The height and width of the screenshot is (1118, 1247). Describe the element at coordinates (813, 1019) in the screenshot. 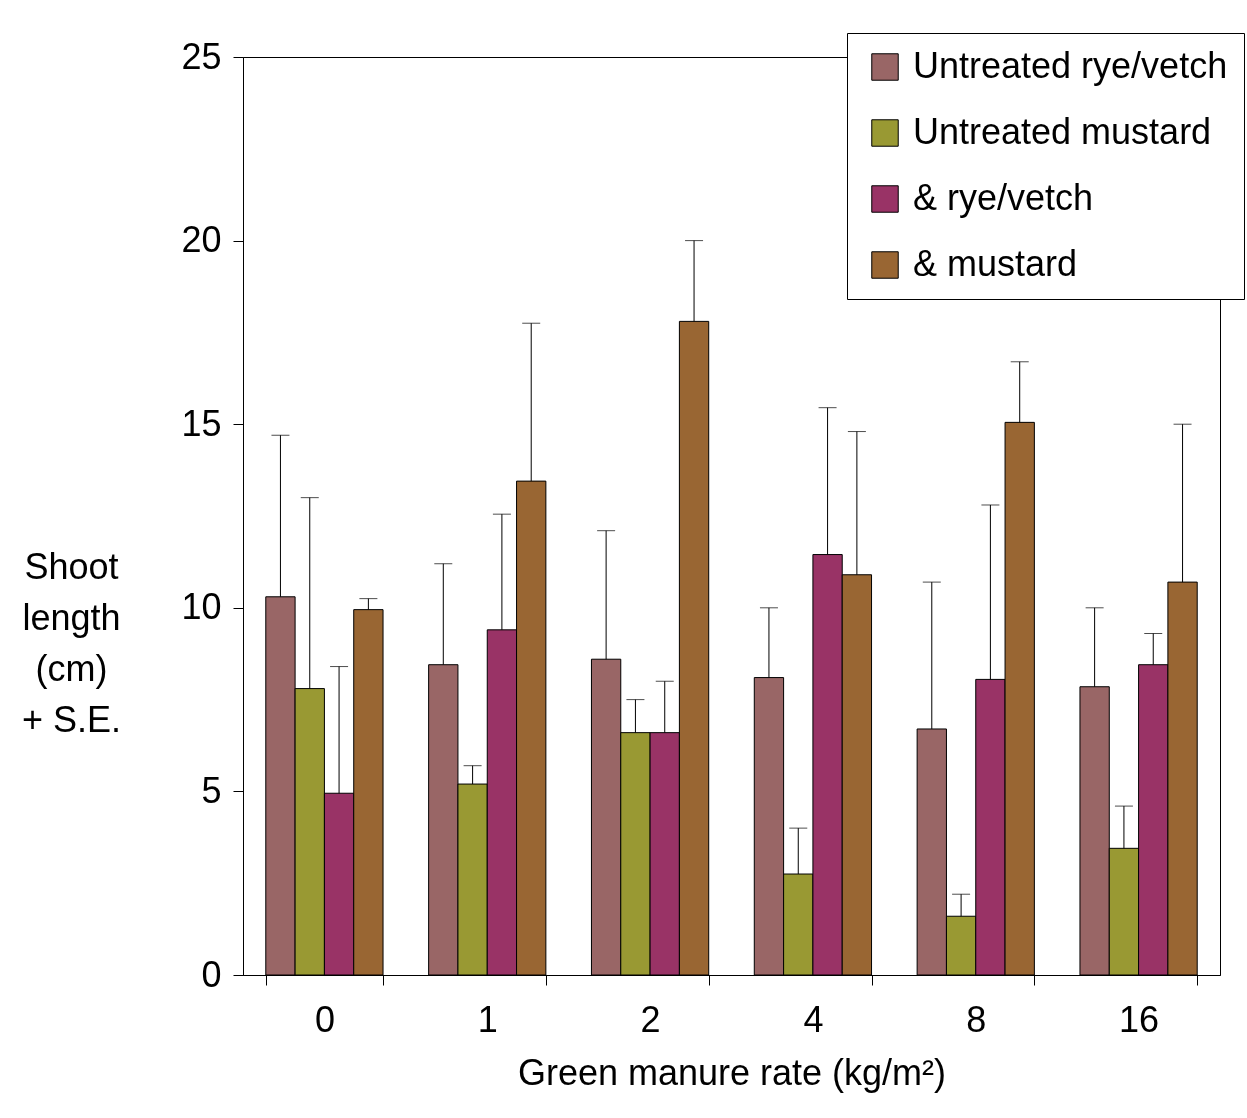

I see `x-tick-label: 4` at that location.